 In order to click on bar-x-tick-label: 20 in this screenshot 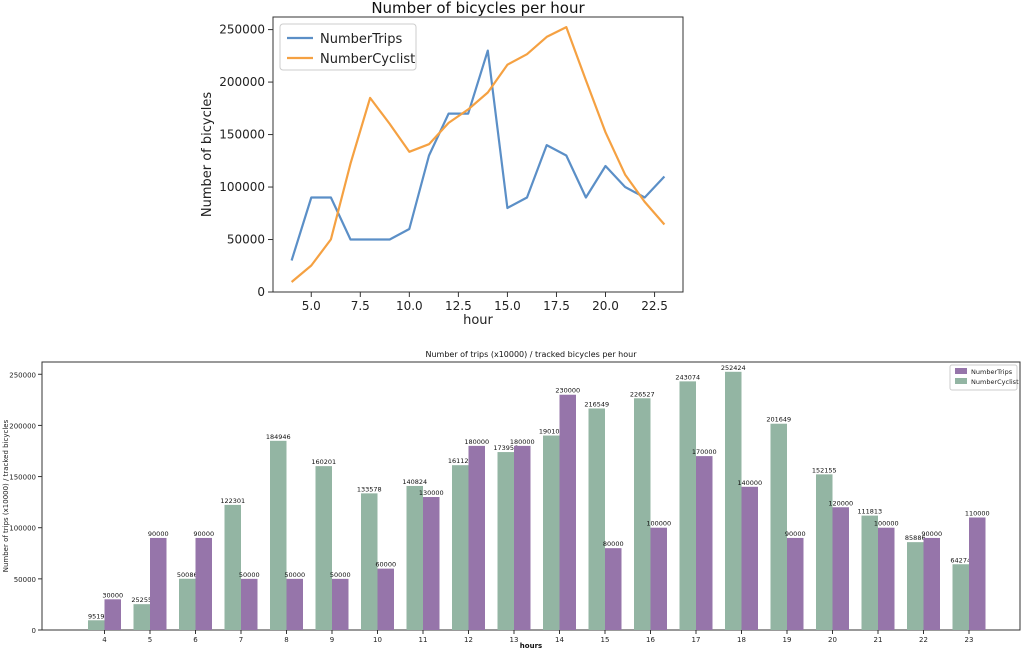, I will do `click(832, 640)`.